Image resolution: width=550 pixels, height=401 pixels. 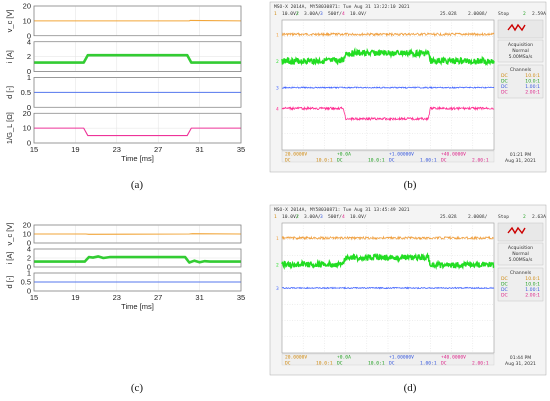 What do you see at coordinates (532, 290) in the screenshot?
I see `channel-probe-ratio: 1.00:1` at bounding box center [532, 290].